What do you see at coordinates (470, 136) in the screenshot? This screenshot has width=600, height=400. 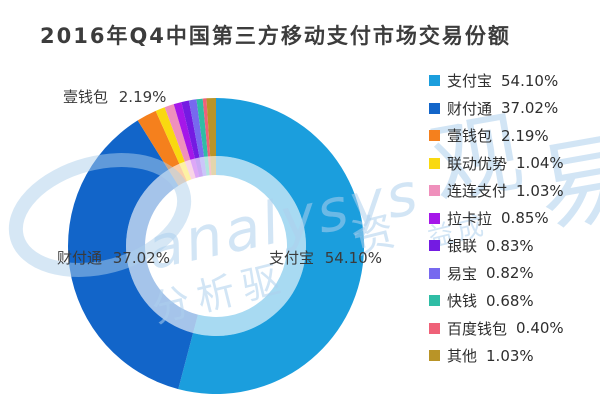 I see `legend-label: 壹钱包` at bounding box center [470, 136].